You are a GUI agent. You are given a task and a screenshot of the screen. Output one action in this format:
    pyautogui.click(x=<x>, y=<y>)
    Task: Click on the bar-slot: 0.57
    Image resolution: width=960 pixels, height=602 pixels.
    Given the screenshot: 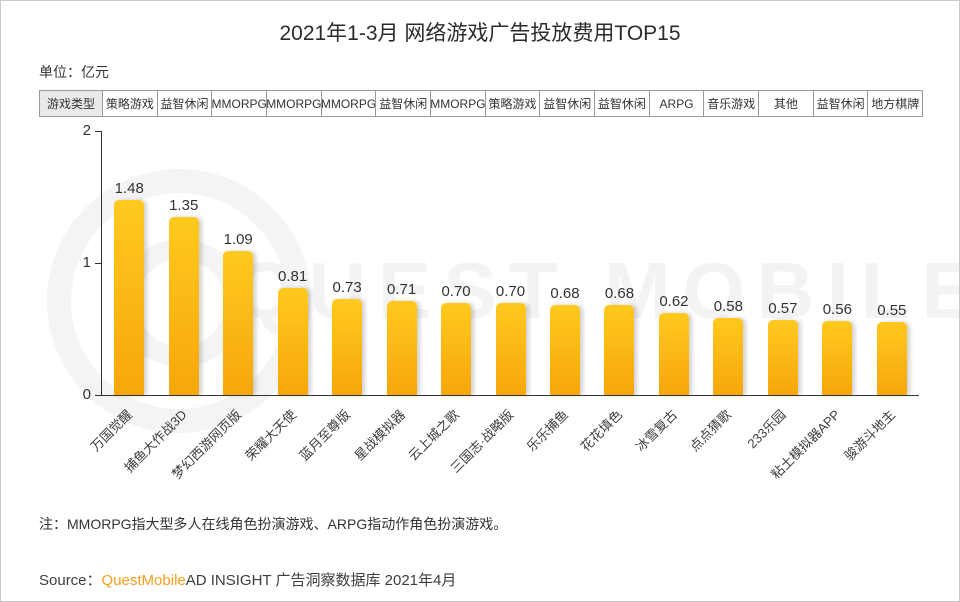 What is the action you would take?
    pyautogui.click(x=783, y=263)
    